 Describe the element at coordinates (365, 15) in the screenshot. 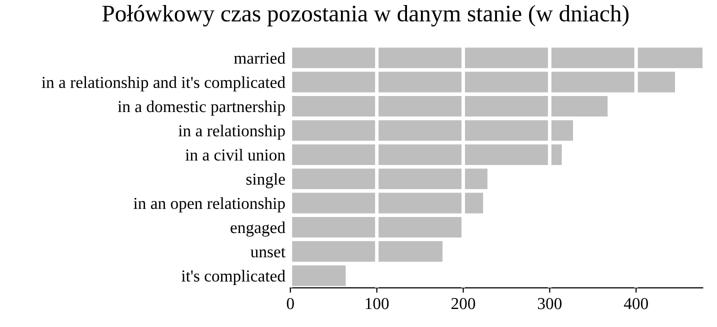

I see `chart-title: Połówkowy czas pozostania w danym stanie (w dniach)` at that location.